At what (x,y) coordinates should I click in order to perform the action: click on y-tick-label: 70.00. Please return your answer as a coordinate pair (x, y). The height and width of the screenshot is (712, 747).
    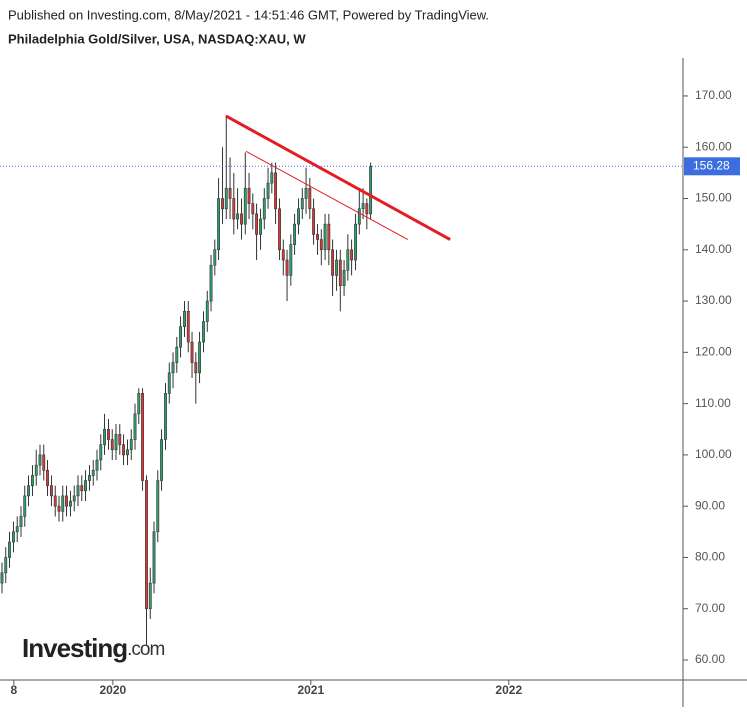
    Looking at the image, I should click on (710, 608).